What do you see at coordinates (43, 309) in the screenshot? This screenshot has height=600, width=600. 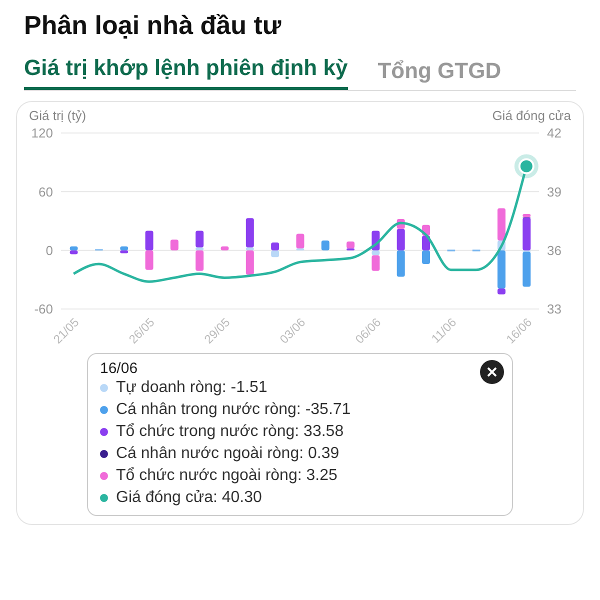 I see `y-tick-label: -60` at bounding box center [43, 309].